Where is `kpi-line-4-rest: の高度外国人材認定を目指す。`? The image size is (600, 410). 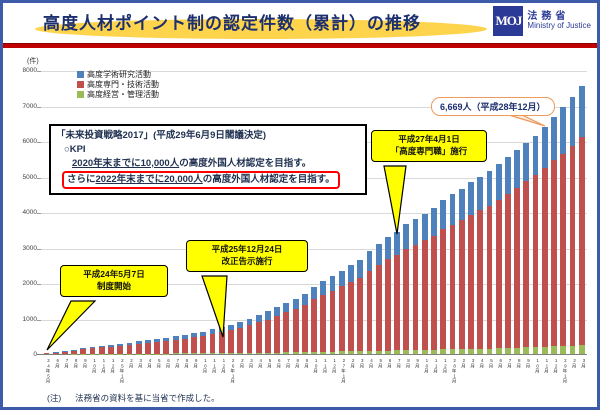 kpi-line-4-rest: の高度外国人材認定を目指す。 is located at coordinates (268, 180).